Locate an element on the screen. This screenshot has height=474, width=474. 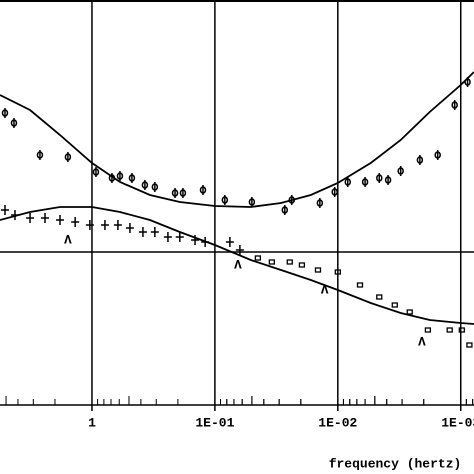
x-tick-label: 1E-03 is located at coordinates (457, 422).